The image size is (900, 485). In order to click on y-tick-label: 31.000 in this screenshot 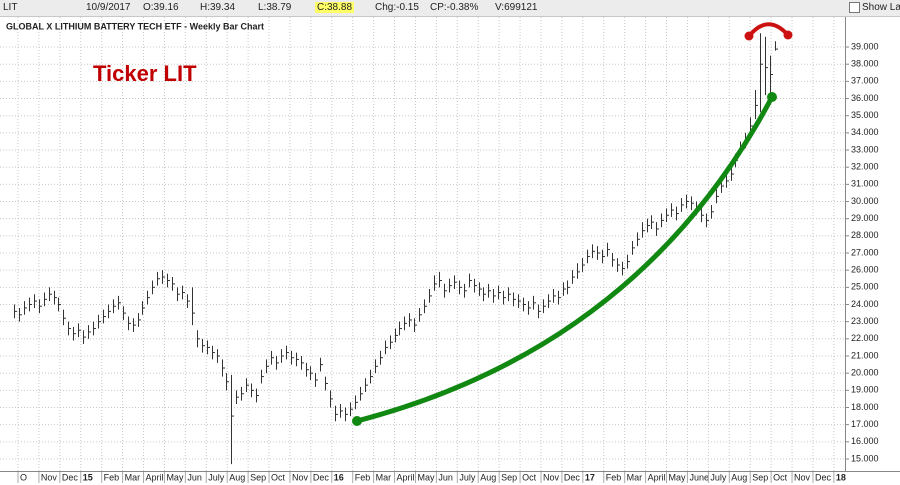, I will do `click(865, 184)`.